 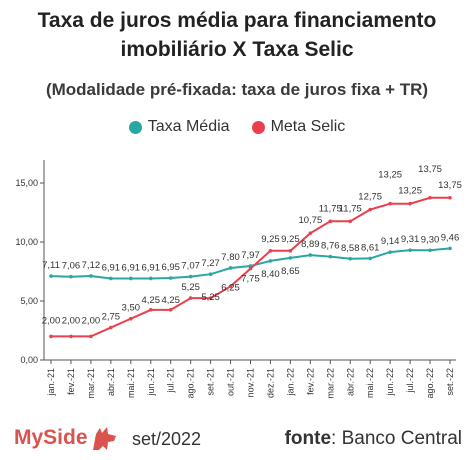 What do you see at coordinates (450, 382) in the screenshot?
I see `x-tick-label: set.-22` at bounding box center [450, 382].